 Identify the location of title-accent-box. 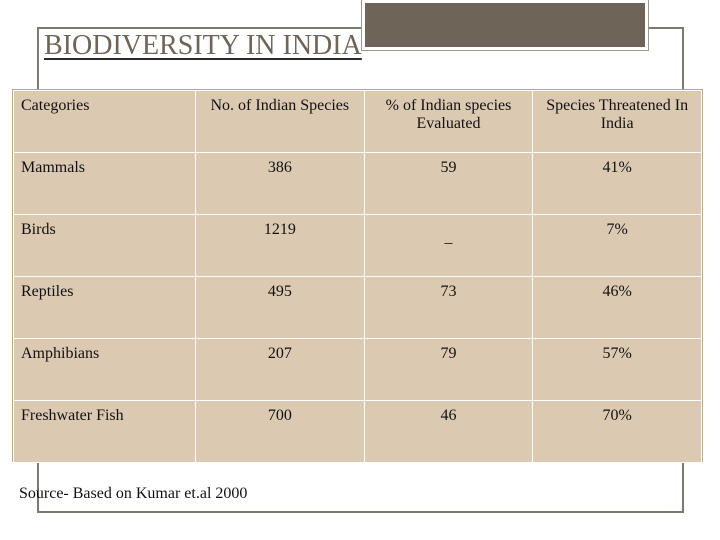
(505, 25).